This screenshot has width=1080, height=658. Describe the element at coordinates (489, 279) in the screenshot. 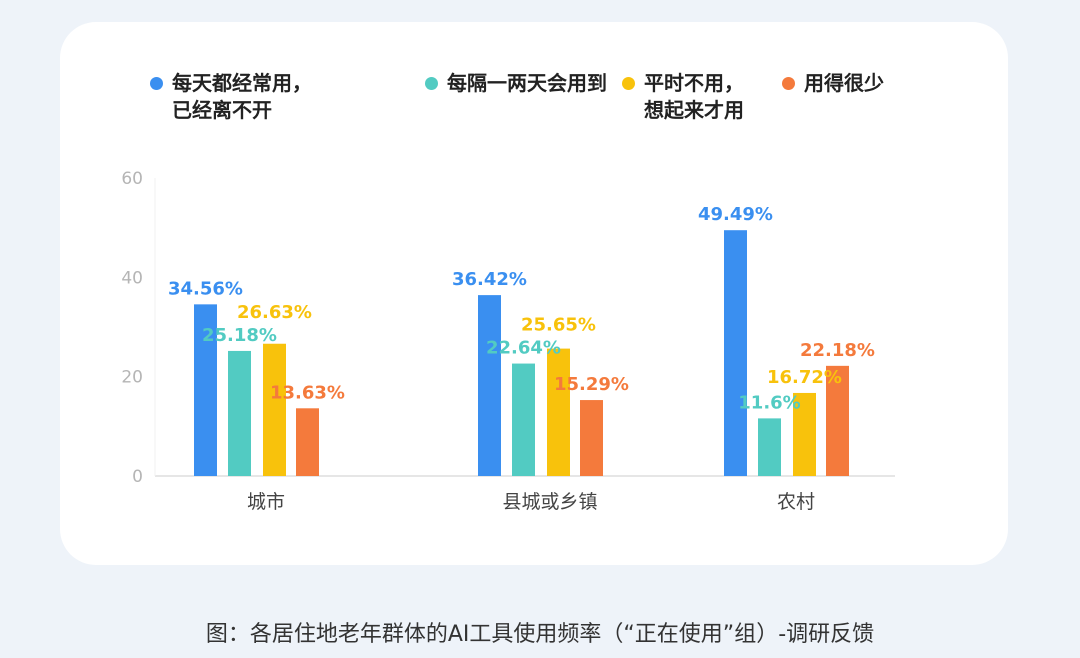

I see `data-label: 36.42%` at that location.